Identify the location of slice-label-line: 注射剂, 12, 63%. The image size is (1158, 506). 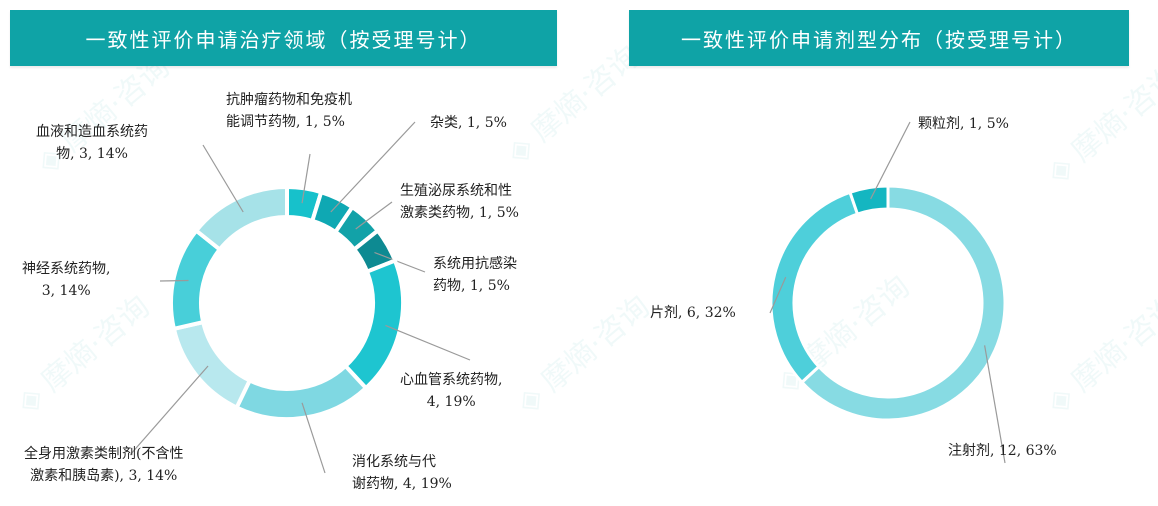
(1002, 451).